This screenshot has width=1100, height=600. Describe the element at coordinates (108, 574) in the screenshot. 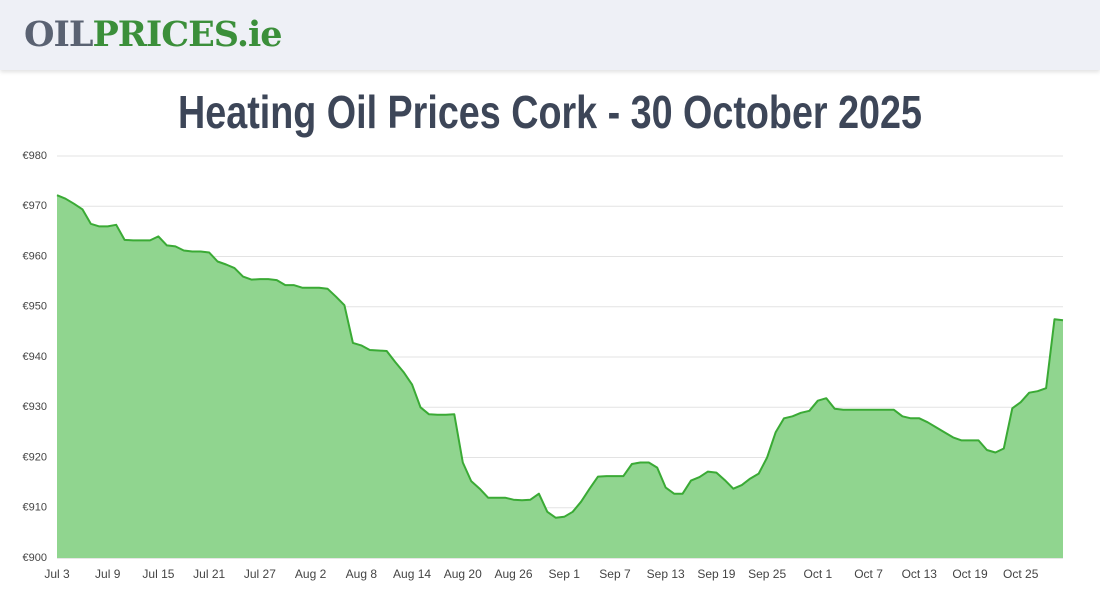

I see `x-tick-label: Jul 9` at that location.